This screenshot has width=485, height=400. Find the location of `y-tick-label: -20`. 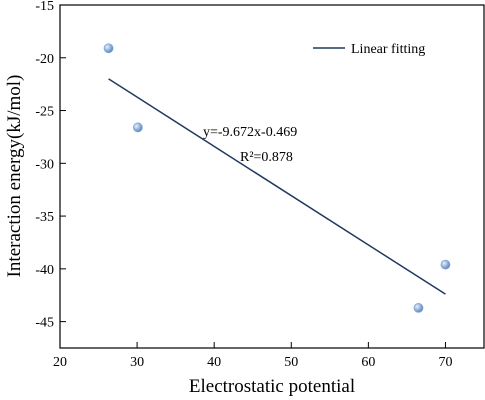

y-tick-label: -20 is located at coordinates (44, 59).